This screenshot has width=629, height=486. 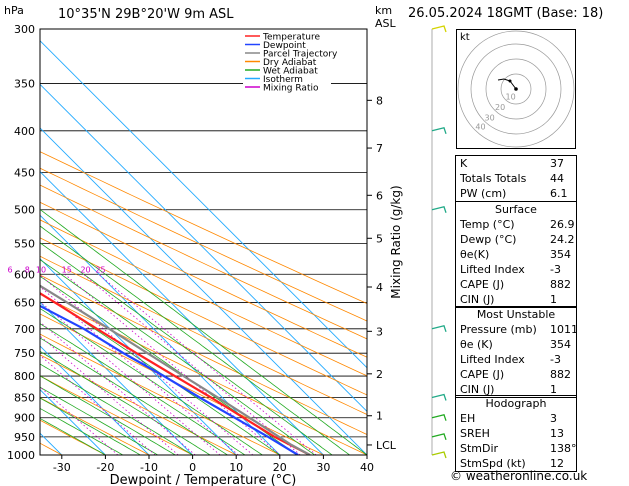 I want to click on surface-theta-label: θe(K), so click(x=475, y=254).